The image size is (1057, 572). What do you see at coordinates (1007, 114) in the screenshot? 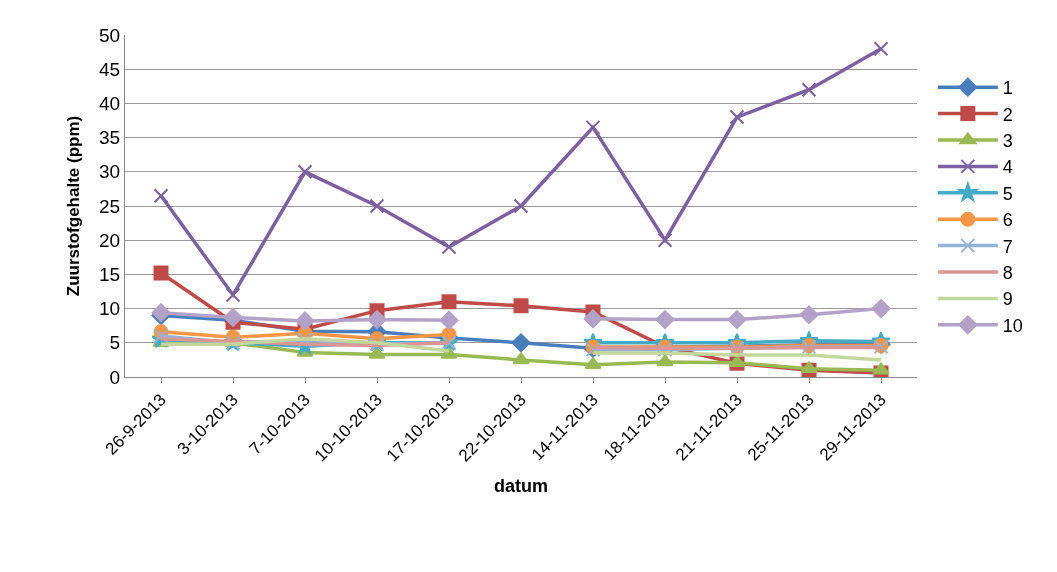
I see `legend-label: 2` at bounding box center [1007, 114].